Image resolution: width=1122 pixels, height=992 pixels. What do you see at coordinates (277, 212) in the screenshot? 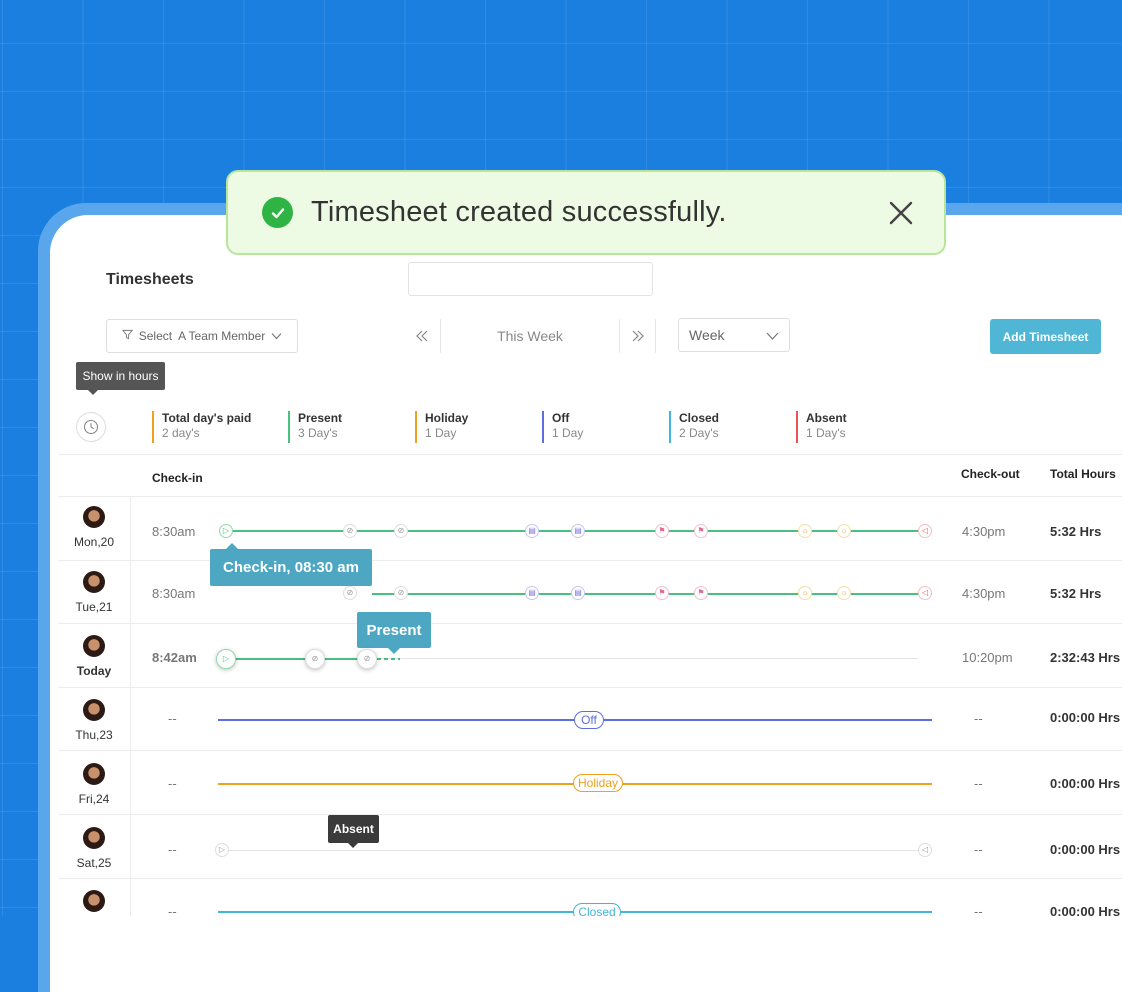
I see `check-circle-icon` at bounding box center [277, 212].